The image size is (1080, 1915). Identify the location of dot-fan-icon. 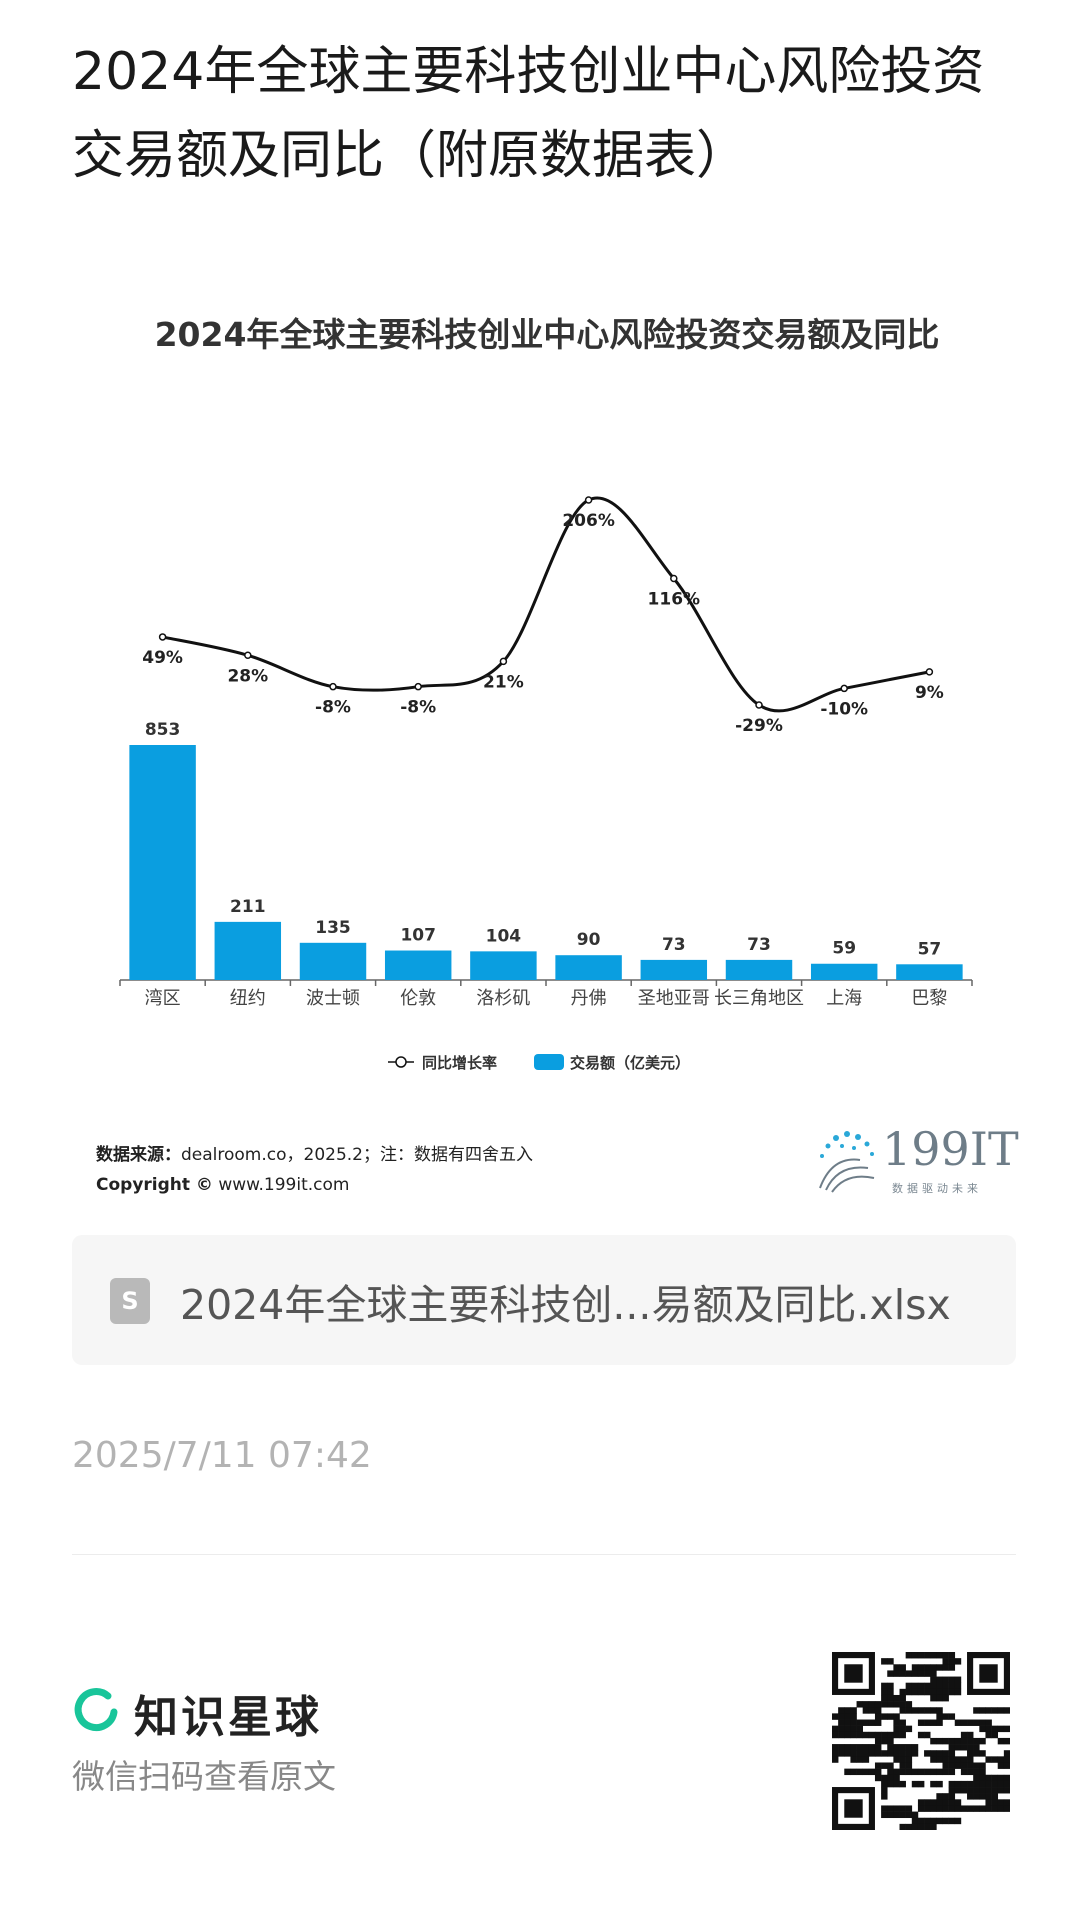
(847, 1162).